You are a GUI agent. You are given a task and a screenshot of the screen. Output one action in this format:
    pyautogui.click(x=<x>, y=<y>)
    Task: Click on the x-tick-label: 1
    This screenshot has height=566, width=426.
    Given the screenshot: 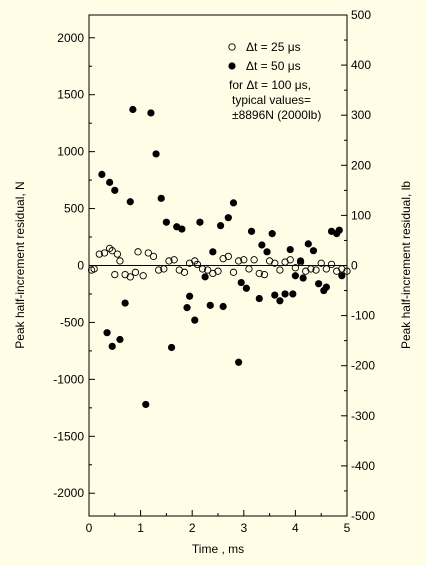 What is the action you would take?
    pyautogui.click(x=140, y=528)
    